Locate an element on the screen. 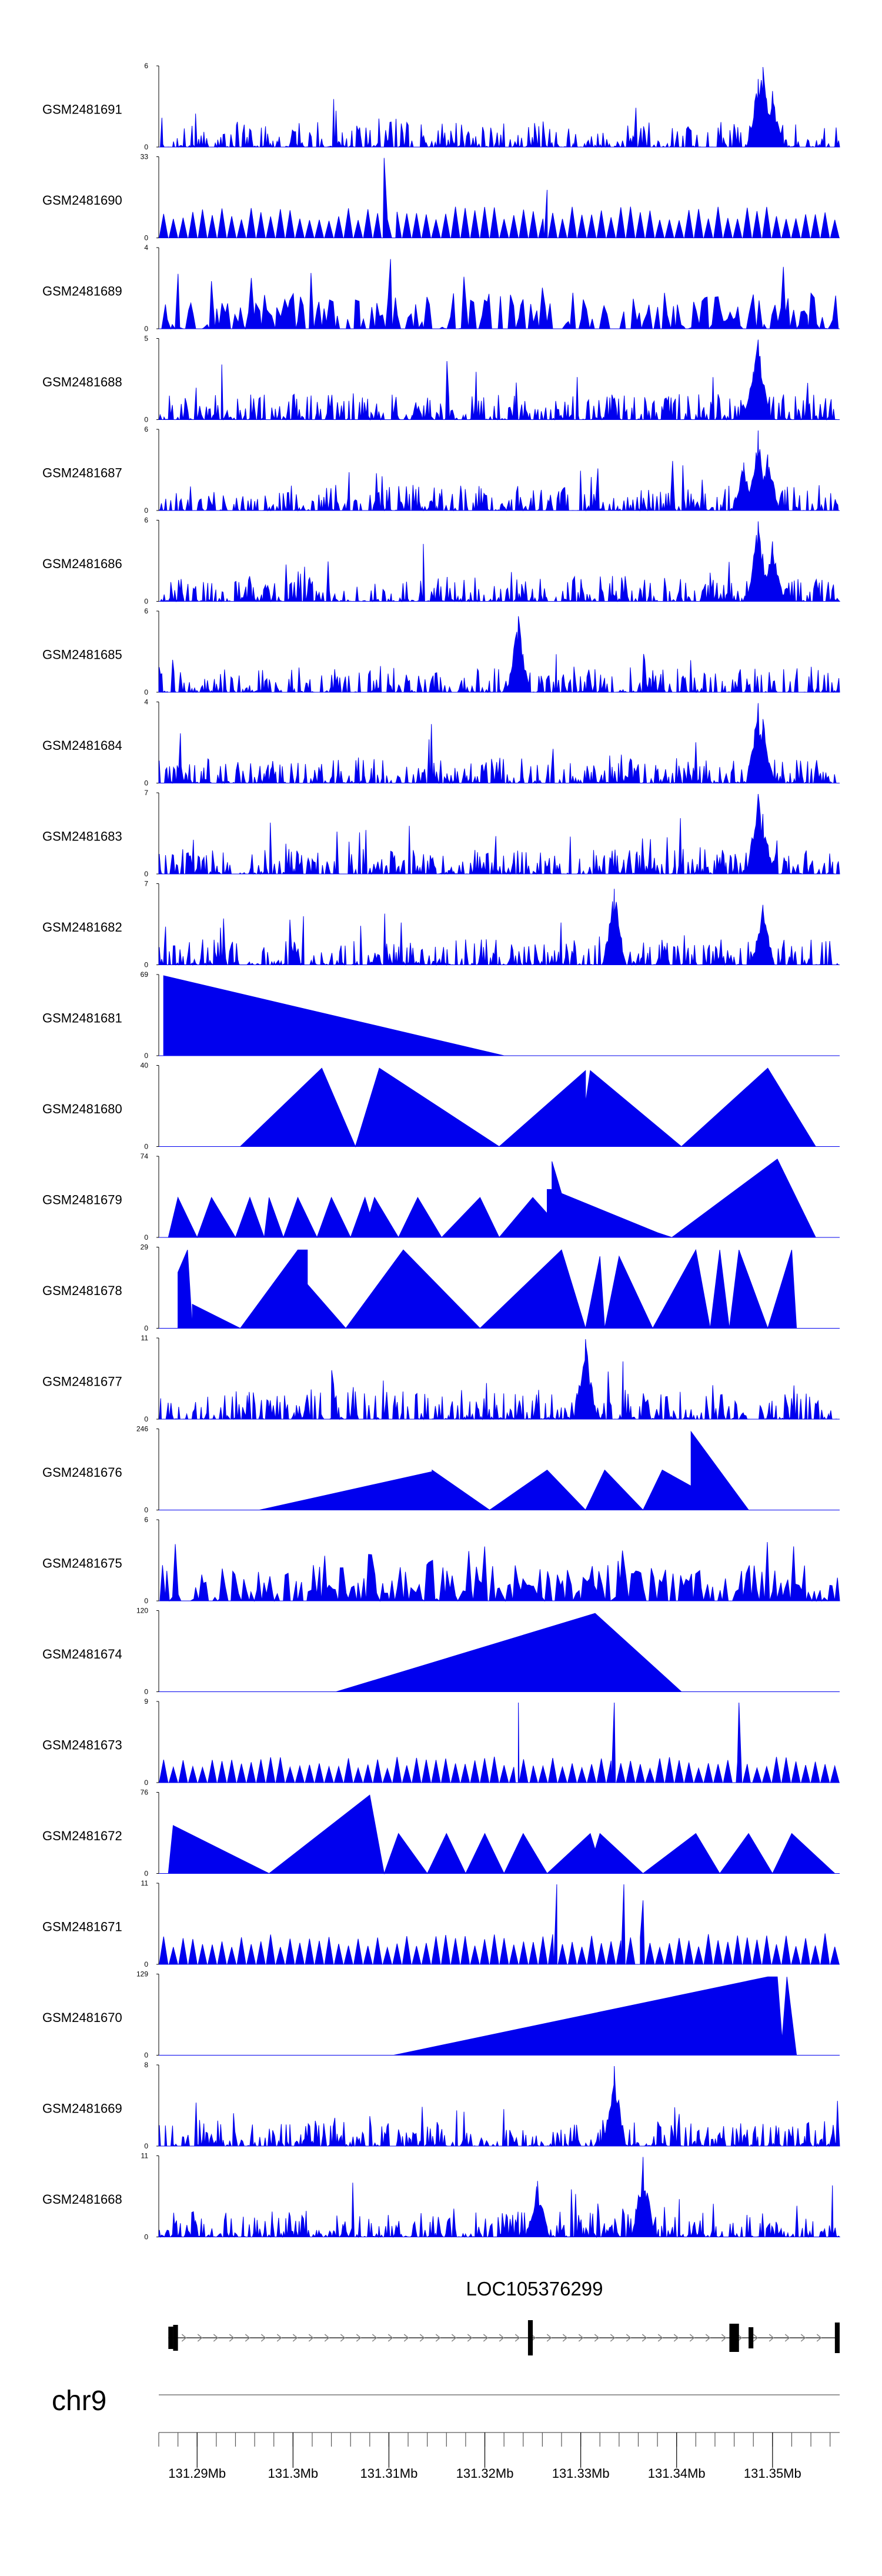 This screenshot has width=882, height=2576. track-label: GSM2481689 is located at coordinates (82, 291).